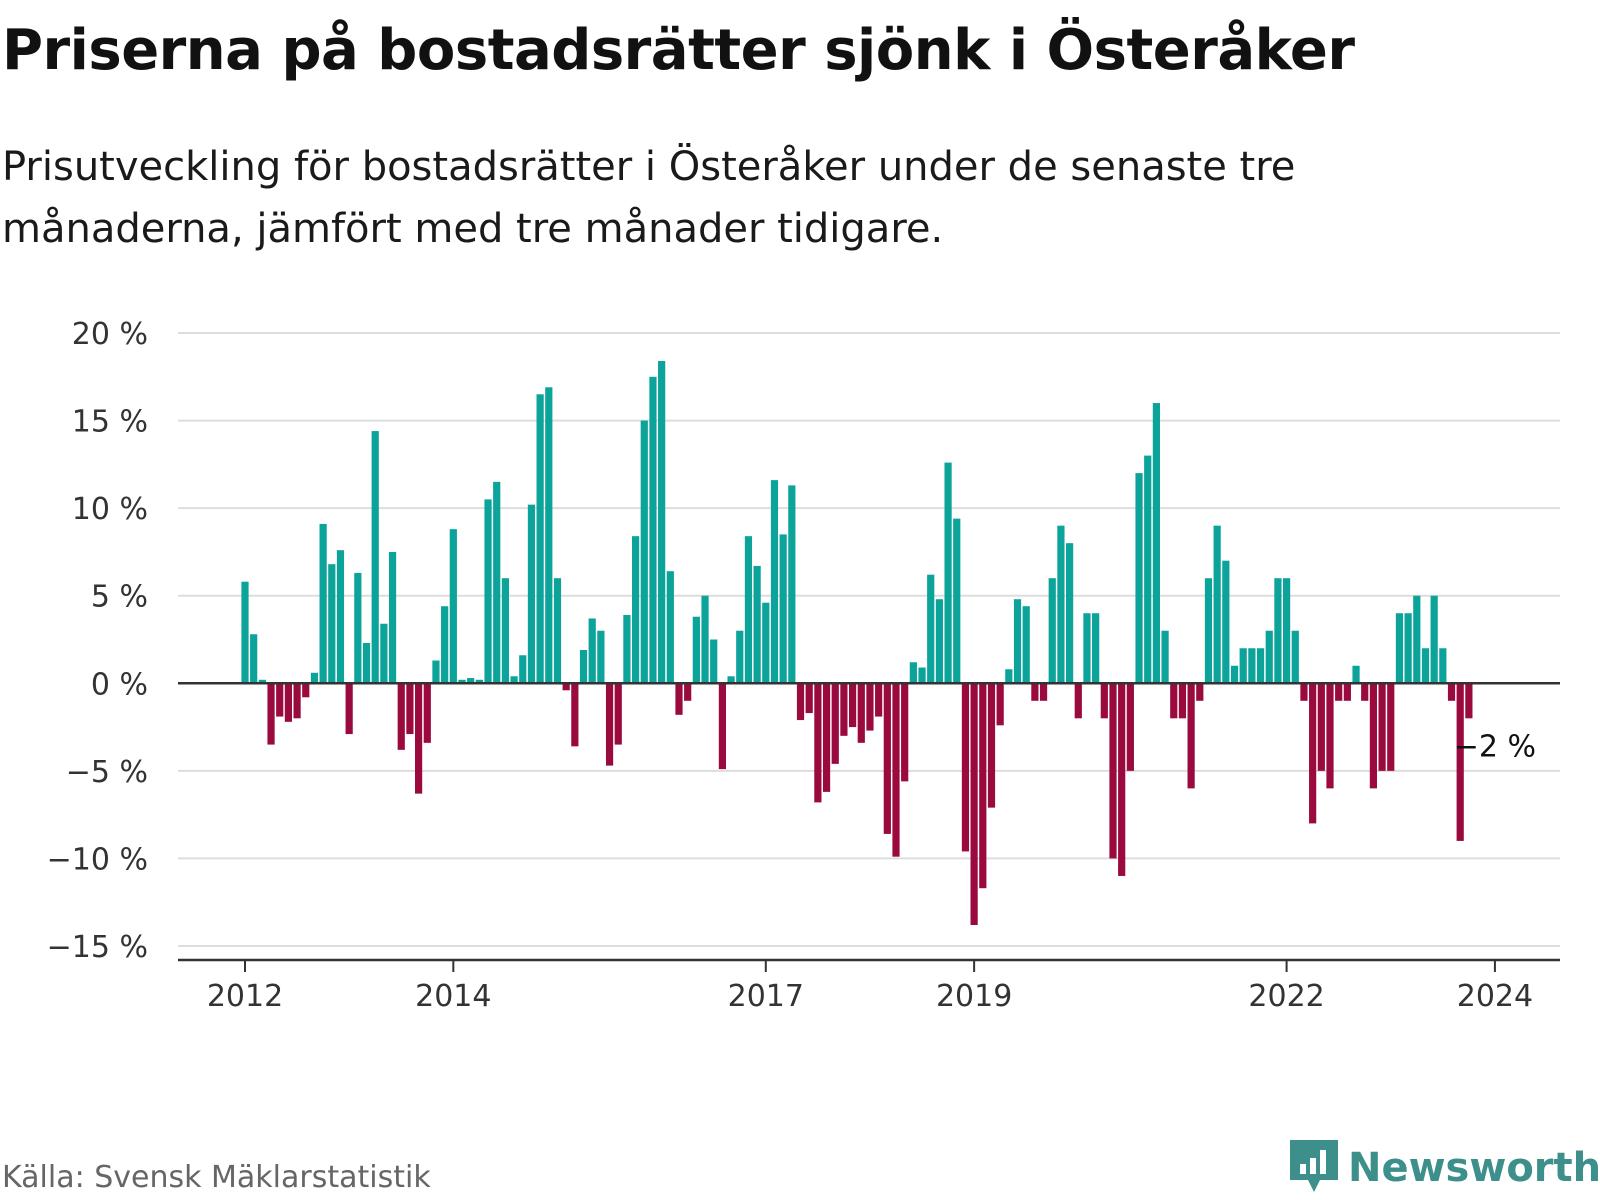 The image size is (1600, 1200). What do you see at coordinates (453, 996) in the screenshot?
I see `x-tick-label: 2014` at bounding box center [453, 996].